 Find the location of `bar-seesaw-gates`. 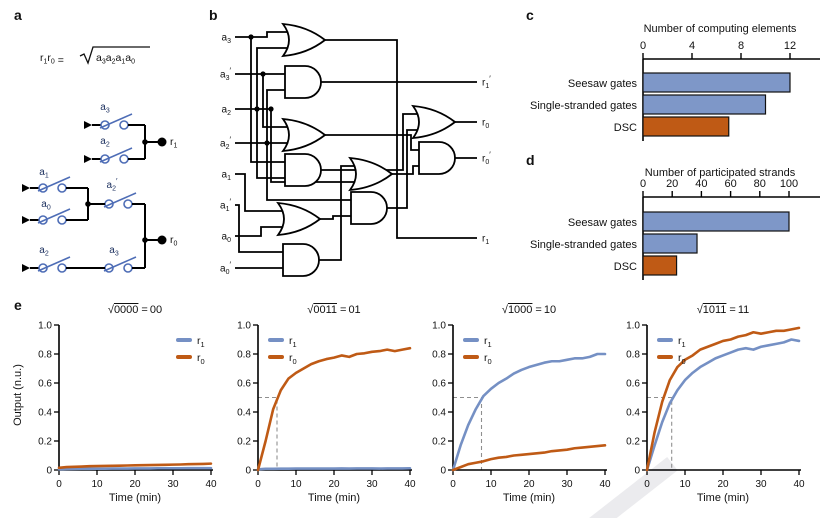

bar-seesaw-gates is located at coordinates (716, 221).